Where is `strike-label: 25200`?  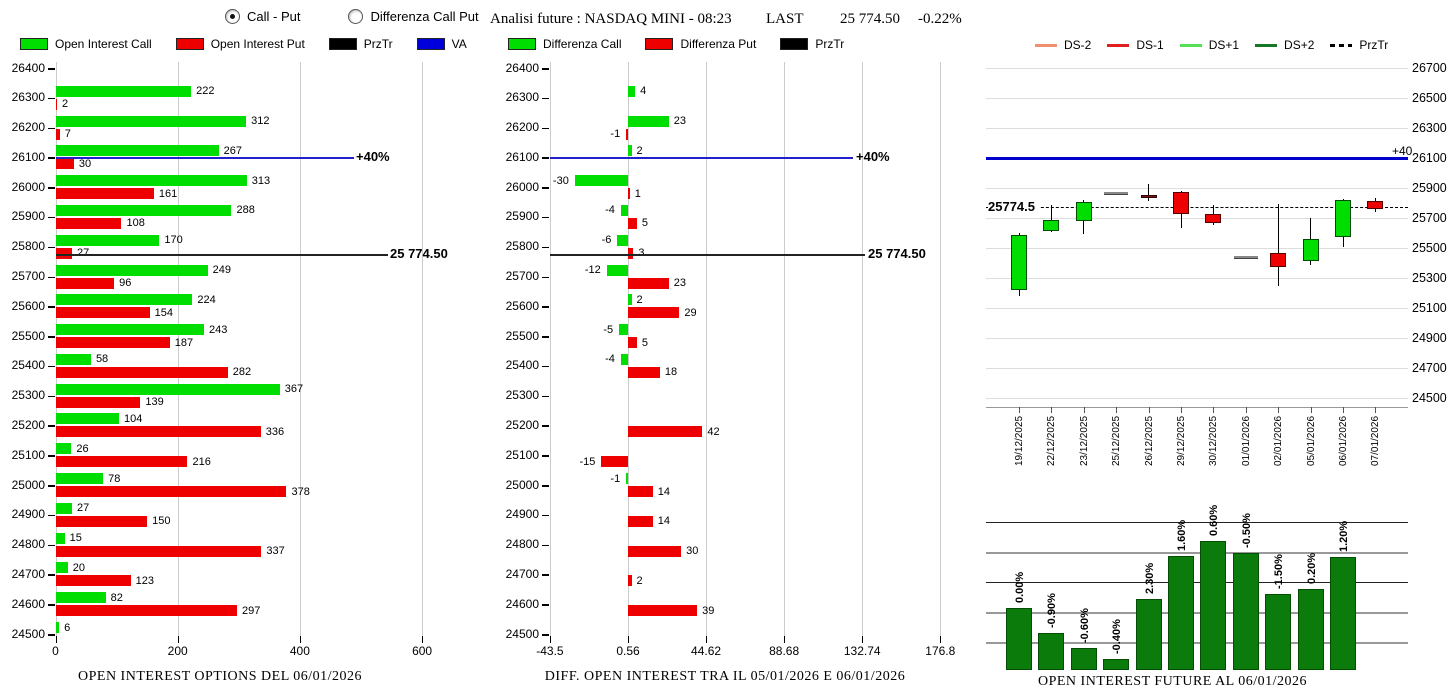 strike-label: 25200 is located at coordinates (522, 424).